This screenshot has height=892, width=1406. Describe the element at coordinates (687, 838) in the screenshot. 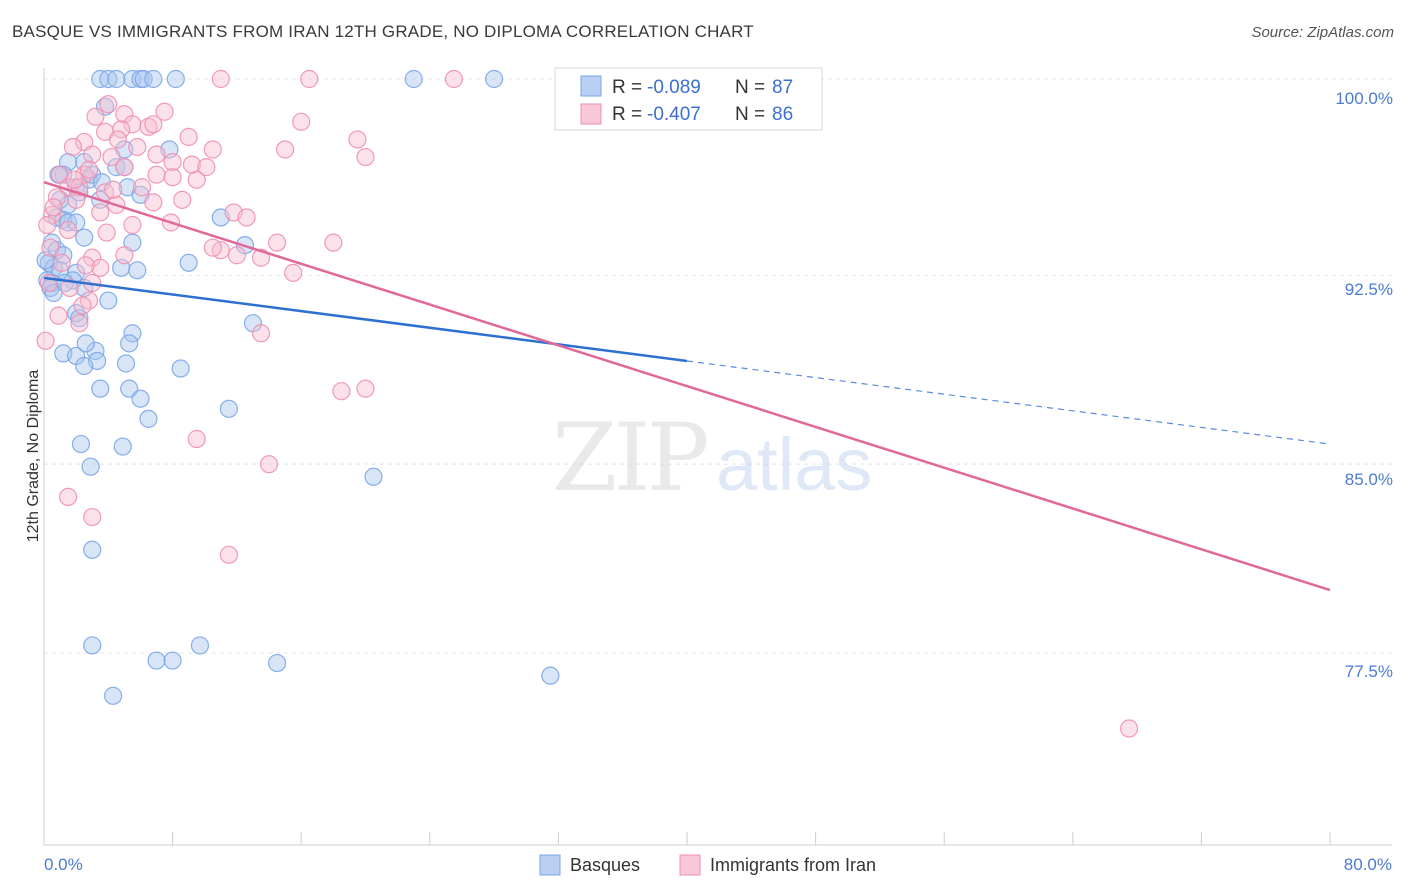

I see `x-ticks` at that location.